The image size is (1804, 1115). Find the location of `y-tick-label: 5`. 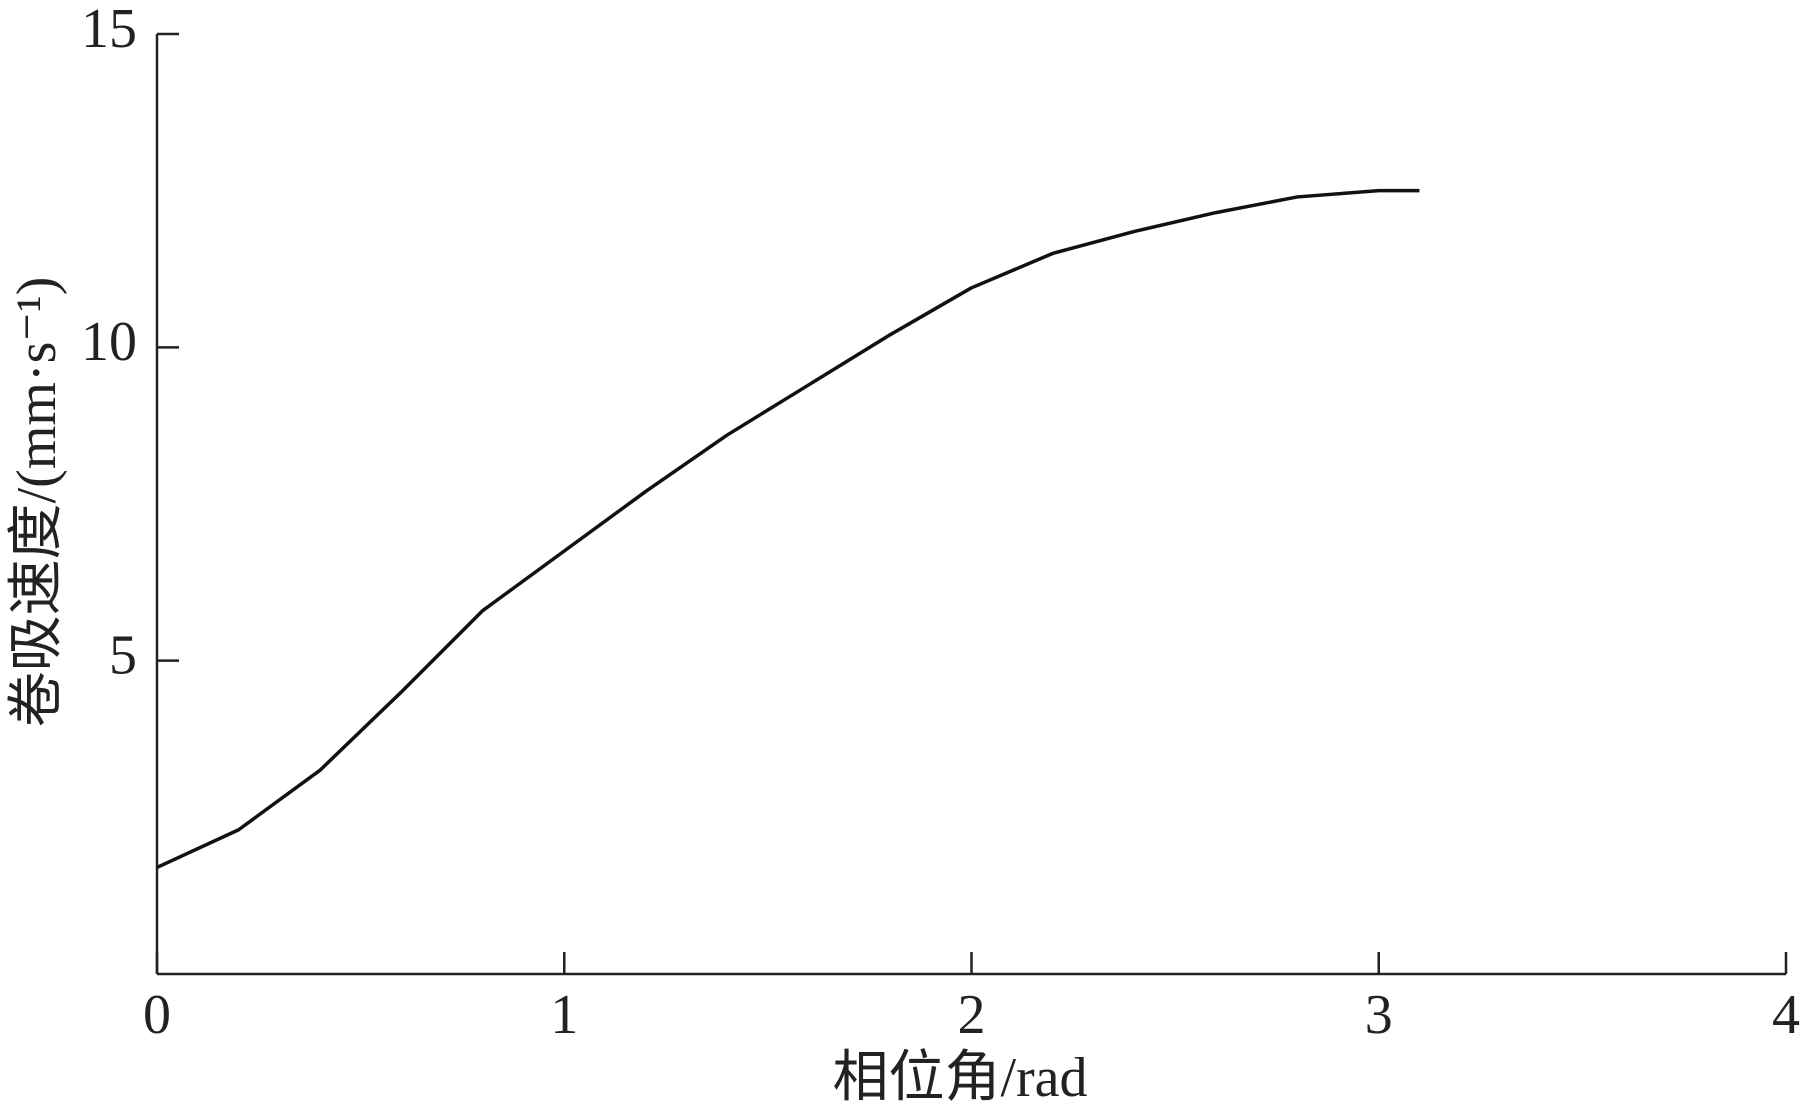

y-tick-label: 5 is located at coordinates (123, 656).